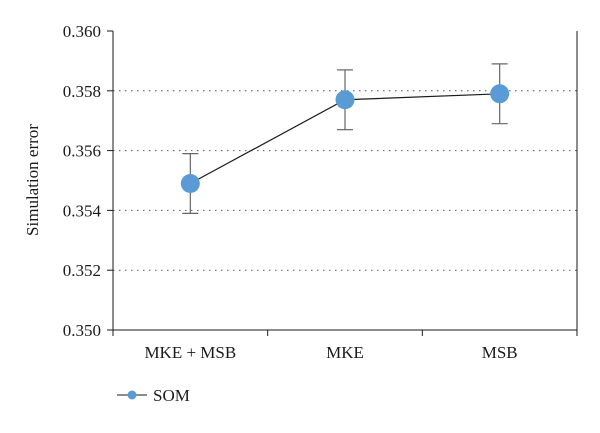 This screenshot has height=433, width=600. I want to click on legend-label-som: SOM, so click(171, 395).